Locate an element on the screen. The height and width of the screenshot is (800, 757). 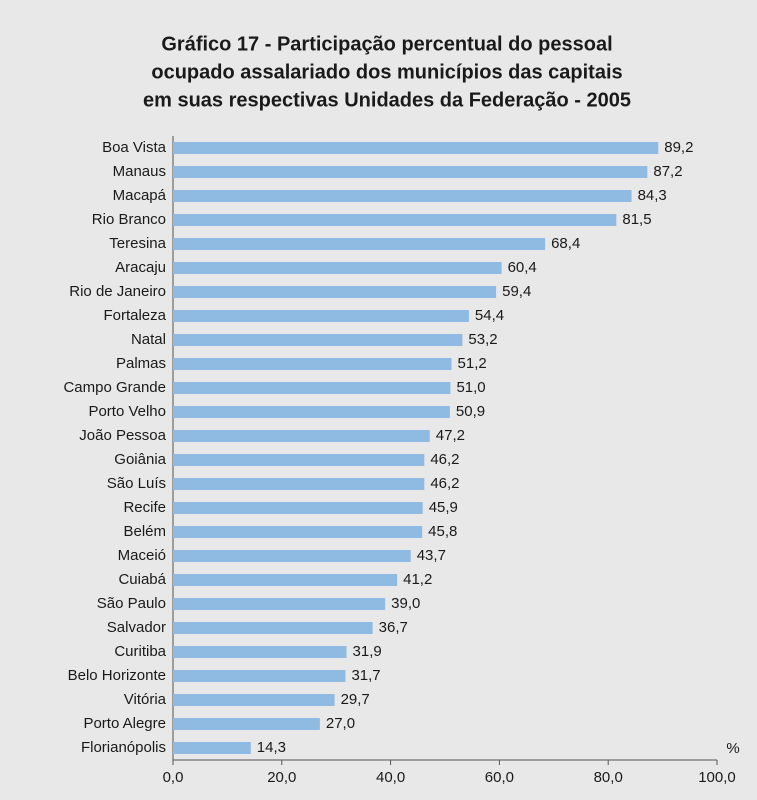
value-label: 81,5 is located at coordinates (636, 219).